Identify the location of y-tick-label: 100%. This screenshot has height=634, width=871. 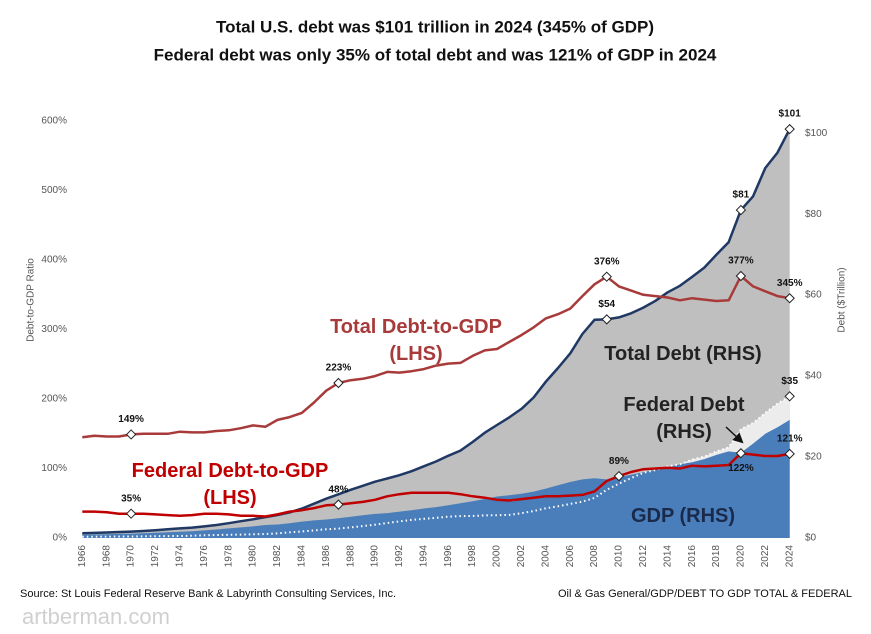
(54, 468).